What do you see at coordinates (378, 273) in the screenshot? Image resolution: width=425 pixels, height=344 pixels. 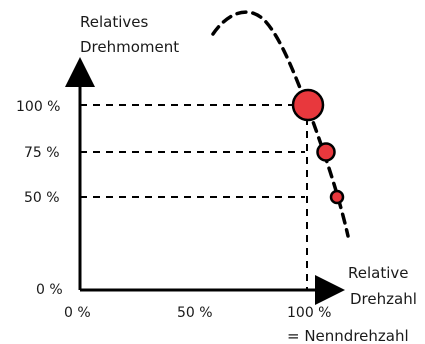 I see `x-axis-label-line1: Relative` at bounding box center [378, 273].